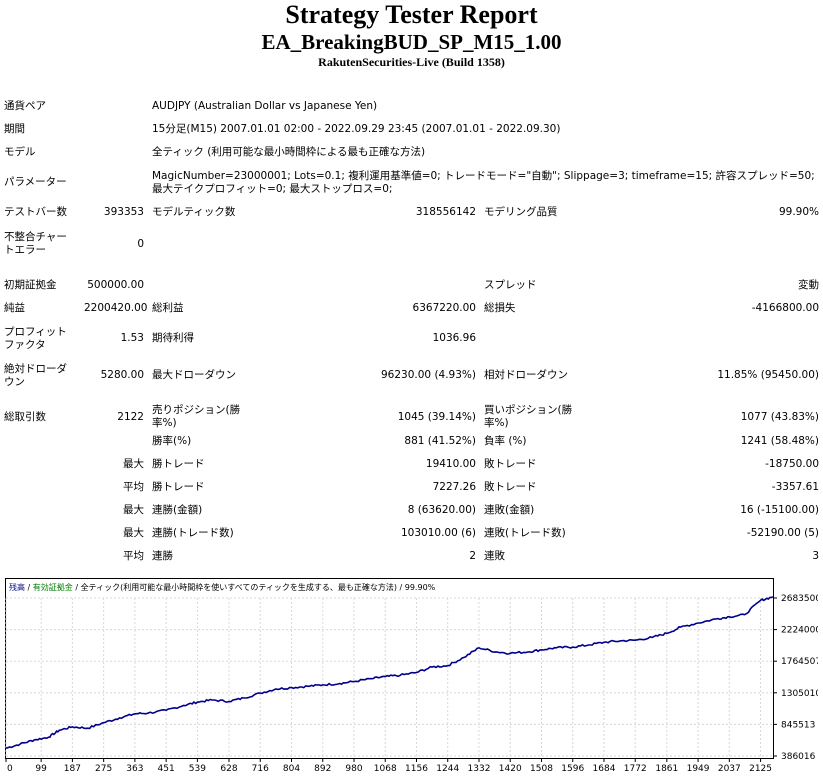  I want to click on row-winrate: 勝率(%) 881 (41.52%) 負率 (%) 1241 (58.48%), so click(411, 441).